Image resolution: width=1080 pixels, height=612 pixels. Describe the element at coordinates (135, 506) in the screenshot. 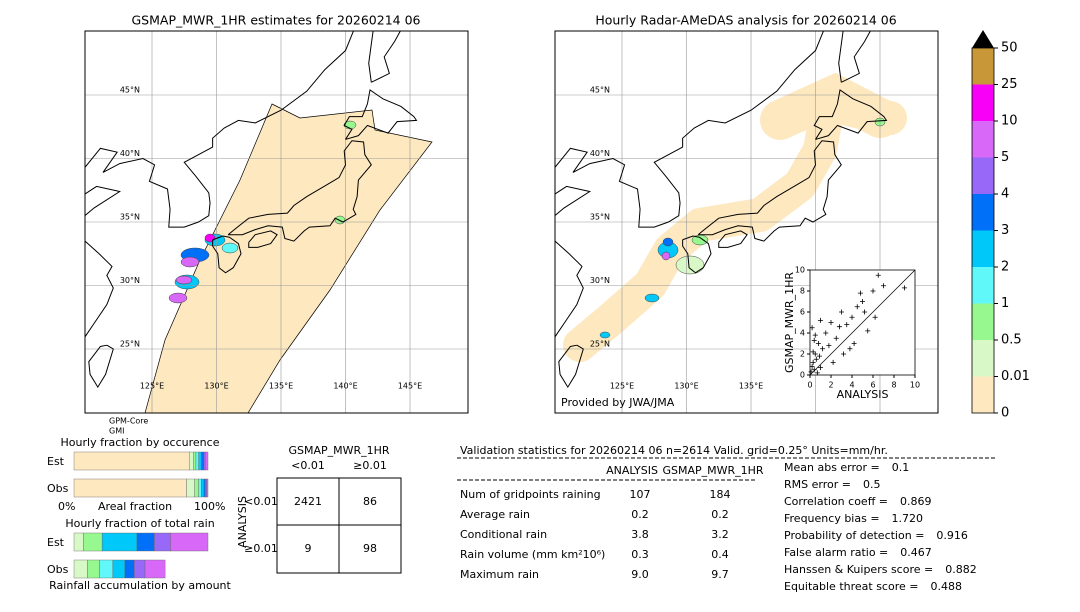

I see `axis-label: Areal fraction` at that location.